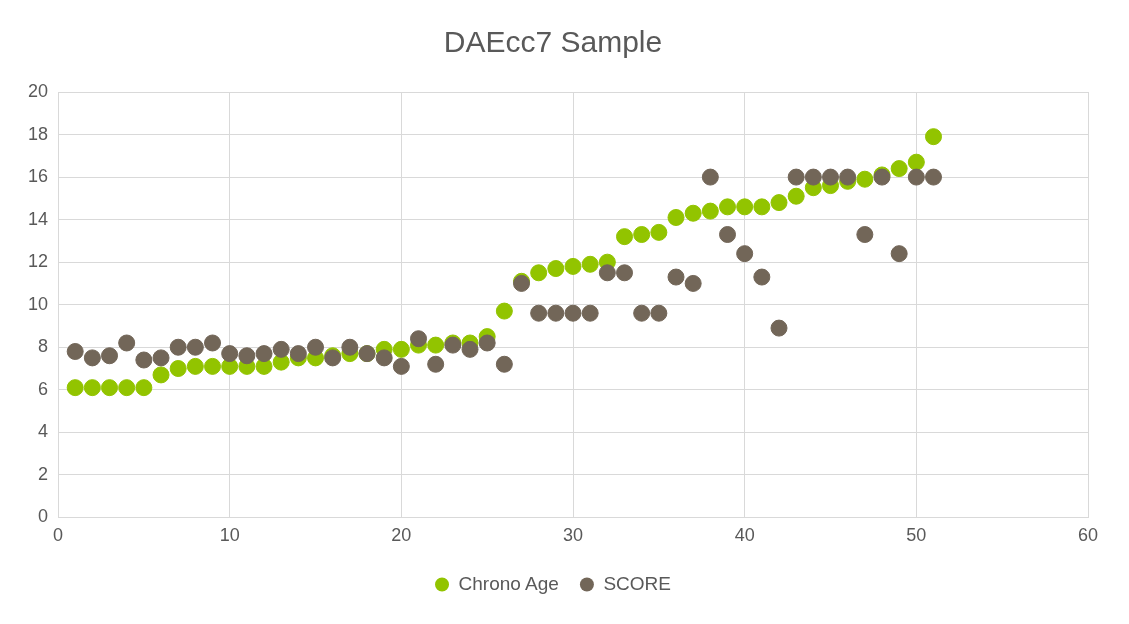 This screenshot has height=624, width=1129. I want to click on x-tick-label: 30, so click(573, 535).